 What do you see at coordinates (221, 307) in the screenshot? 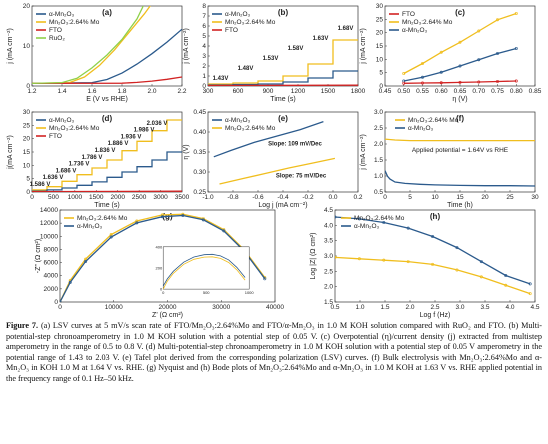
I see `x-tick-label: 30000` at bounding box center [221, 307].